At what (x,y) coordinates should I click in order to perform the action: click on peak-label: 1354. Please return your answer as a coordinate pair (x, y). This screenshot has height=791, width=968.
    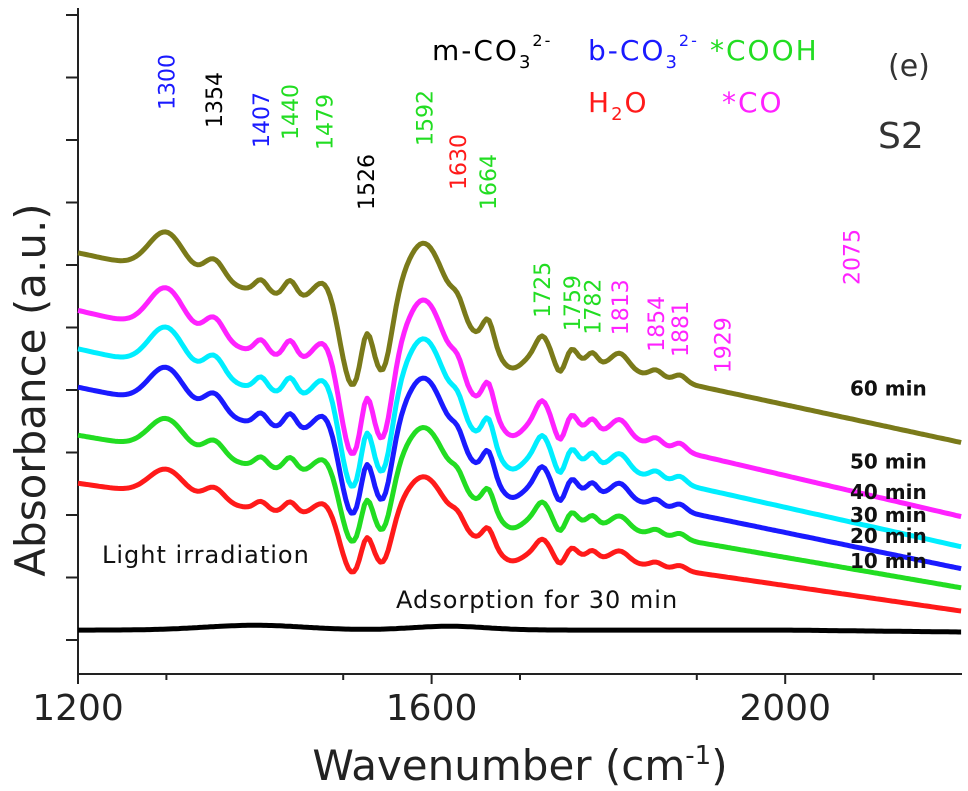
    Looking at the image, I should click on (215, 100).